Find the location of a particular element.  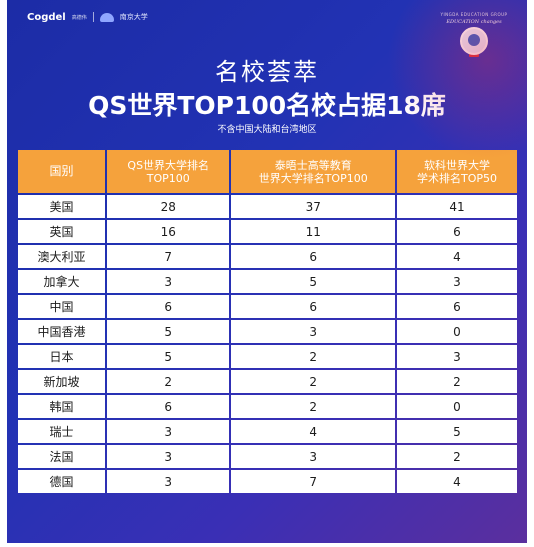

header-the: 泰晤士高等教育 世界大学排名TOP100 is located at coordinates (313, 171).